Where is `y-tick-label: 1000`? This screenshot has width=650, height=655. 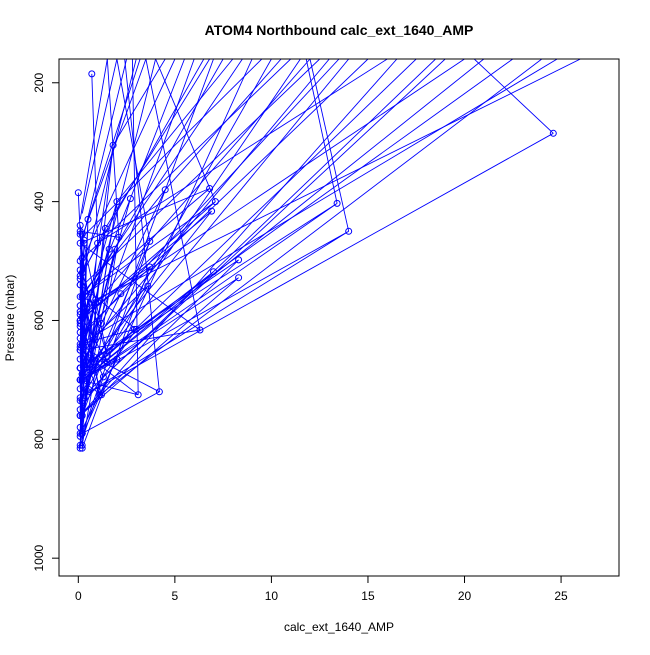 y-tick-label: 1000 is located at coordinates (39, 558).